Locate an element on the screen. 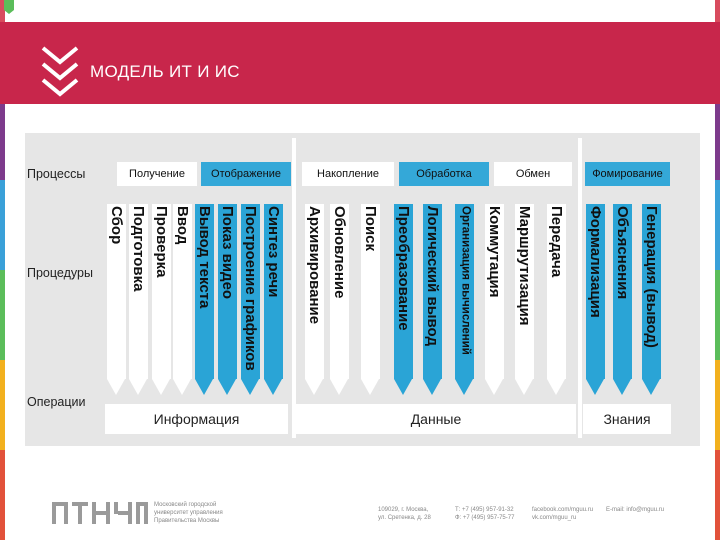 This screenshot has height=540, width=720. procedure-label: Синтез речи is located at coordinates (273, 252).